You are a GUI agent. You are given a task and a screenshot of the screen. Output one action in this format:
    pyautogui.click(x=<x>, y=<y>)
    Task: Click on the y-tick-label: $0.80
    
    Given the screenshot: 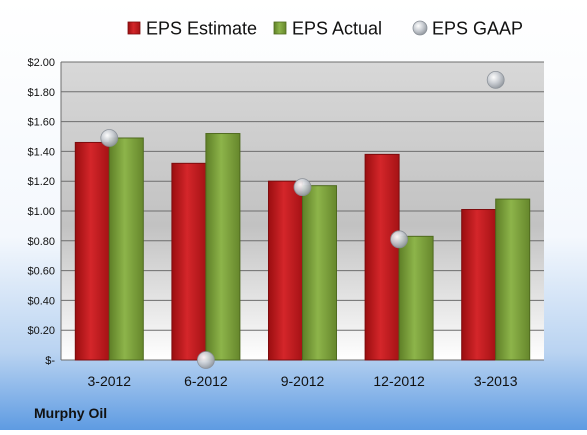 What is the action you would take?
    pyautogui.click(x=41, y=242)
    